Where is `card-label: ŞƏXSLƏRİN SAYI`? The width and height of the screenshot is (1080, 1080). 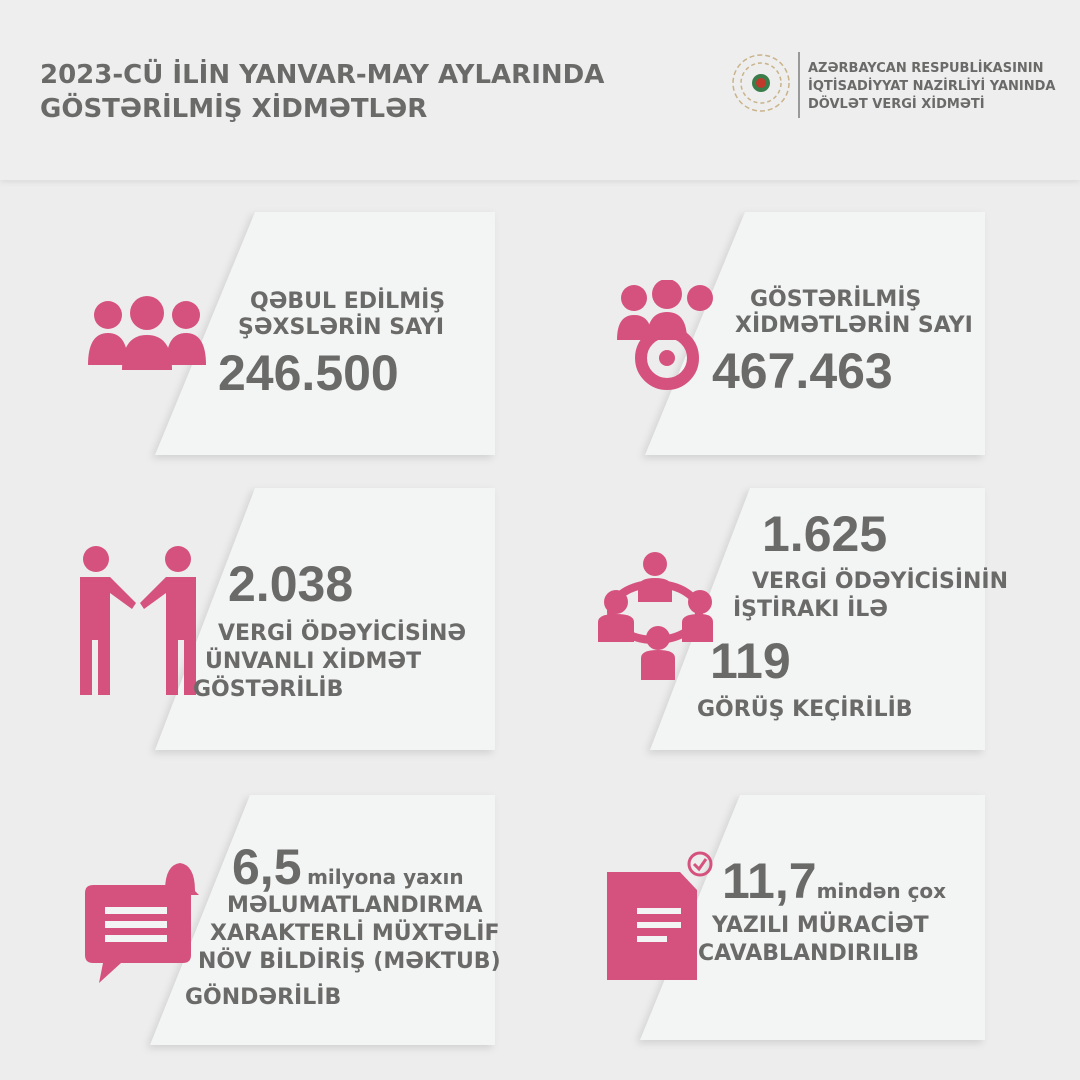 card-label: ŞƏXSLƏRİN SAYI is located at coordinates (341, 327).